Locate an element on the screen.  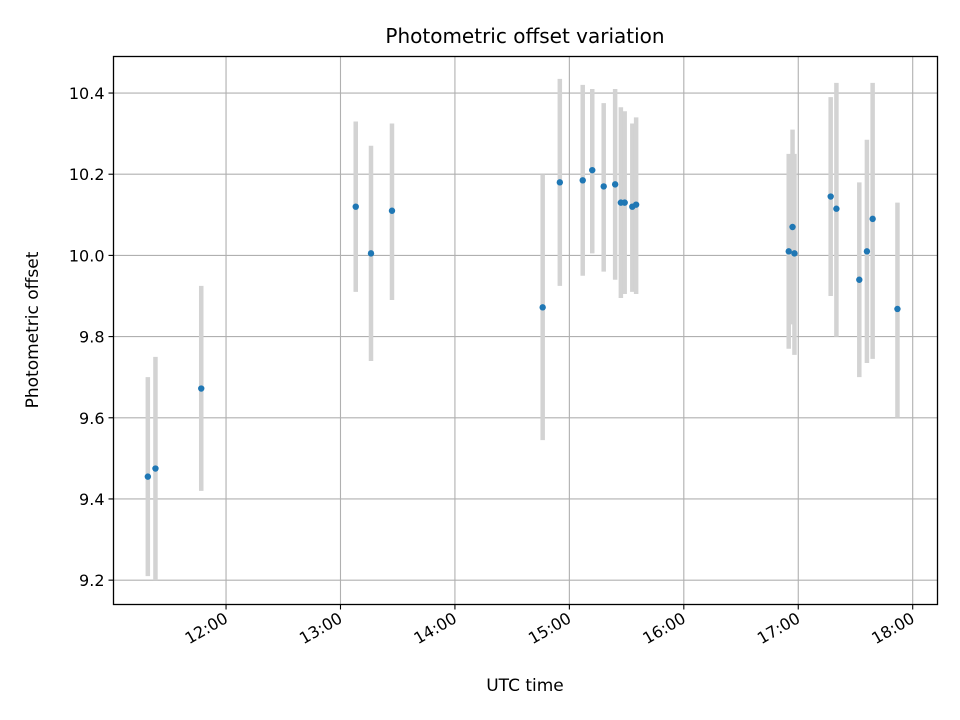
y-tick-label: 10.2 is located at coordinates (87, 174).